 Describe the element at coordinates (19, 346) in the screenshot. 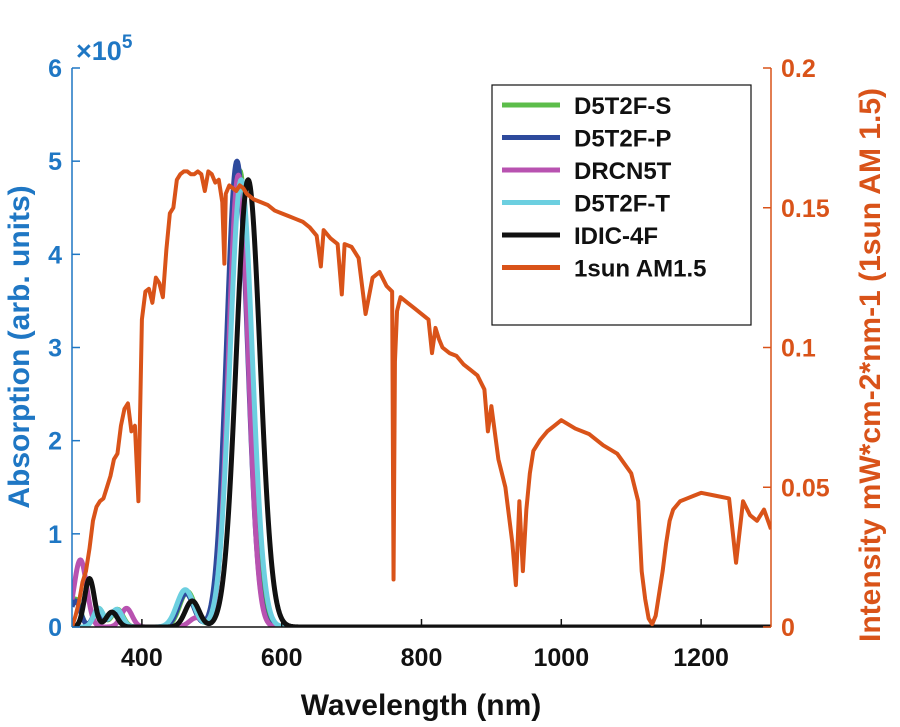

I see `y-axis-label-left: Absorption (arb. units)` at that location.